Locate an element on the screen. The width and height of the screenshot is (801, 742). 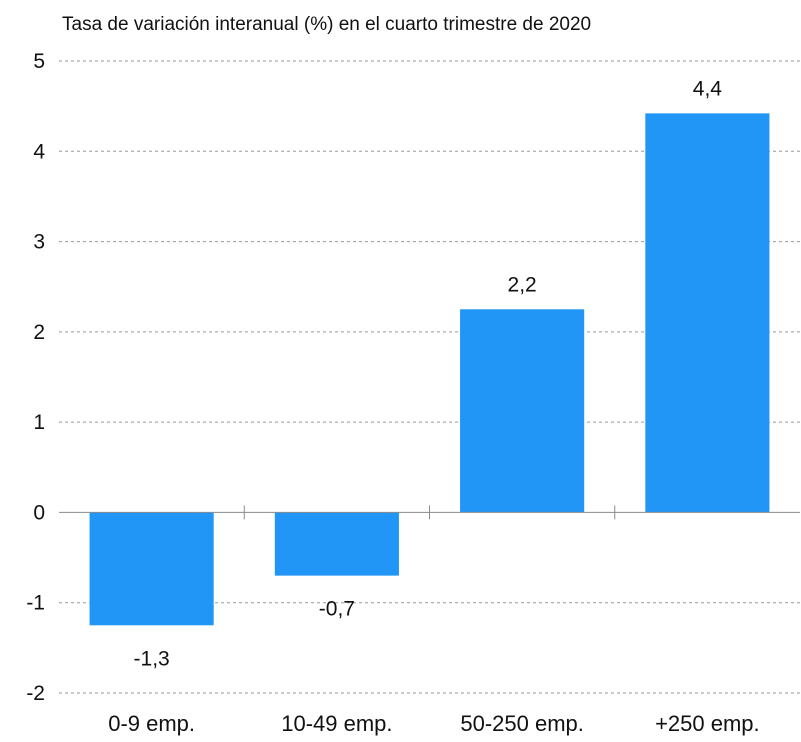
y-tick-label: 5 is located at coordinates (39, 61).